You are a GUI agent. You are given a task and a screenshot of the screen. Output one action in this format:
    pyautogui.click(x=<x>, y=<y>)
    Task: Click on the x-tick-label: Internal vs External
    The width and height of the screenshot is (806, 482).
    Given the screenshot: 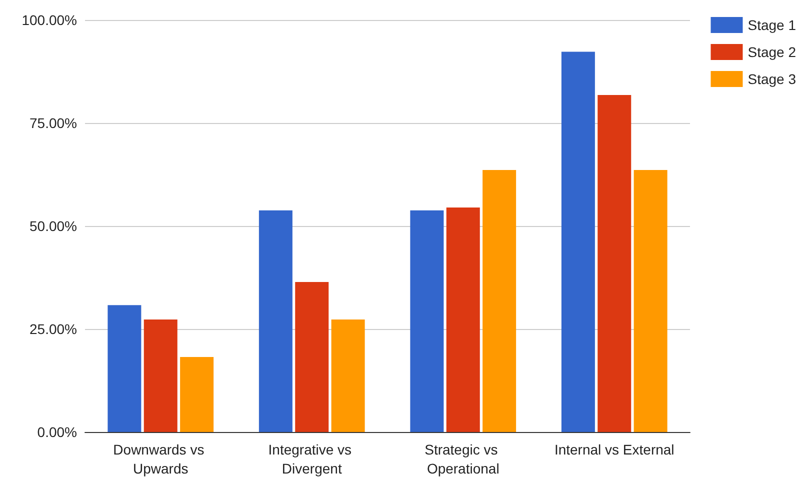 What is the action you would take?
    pyautogui.click(x=614, y=450)
    